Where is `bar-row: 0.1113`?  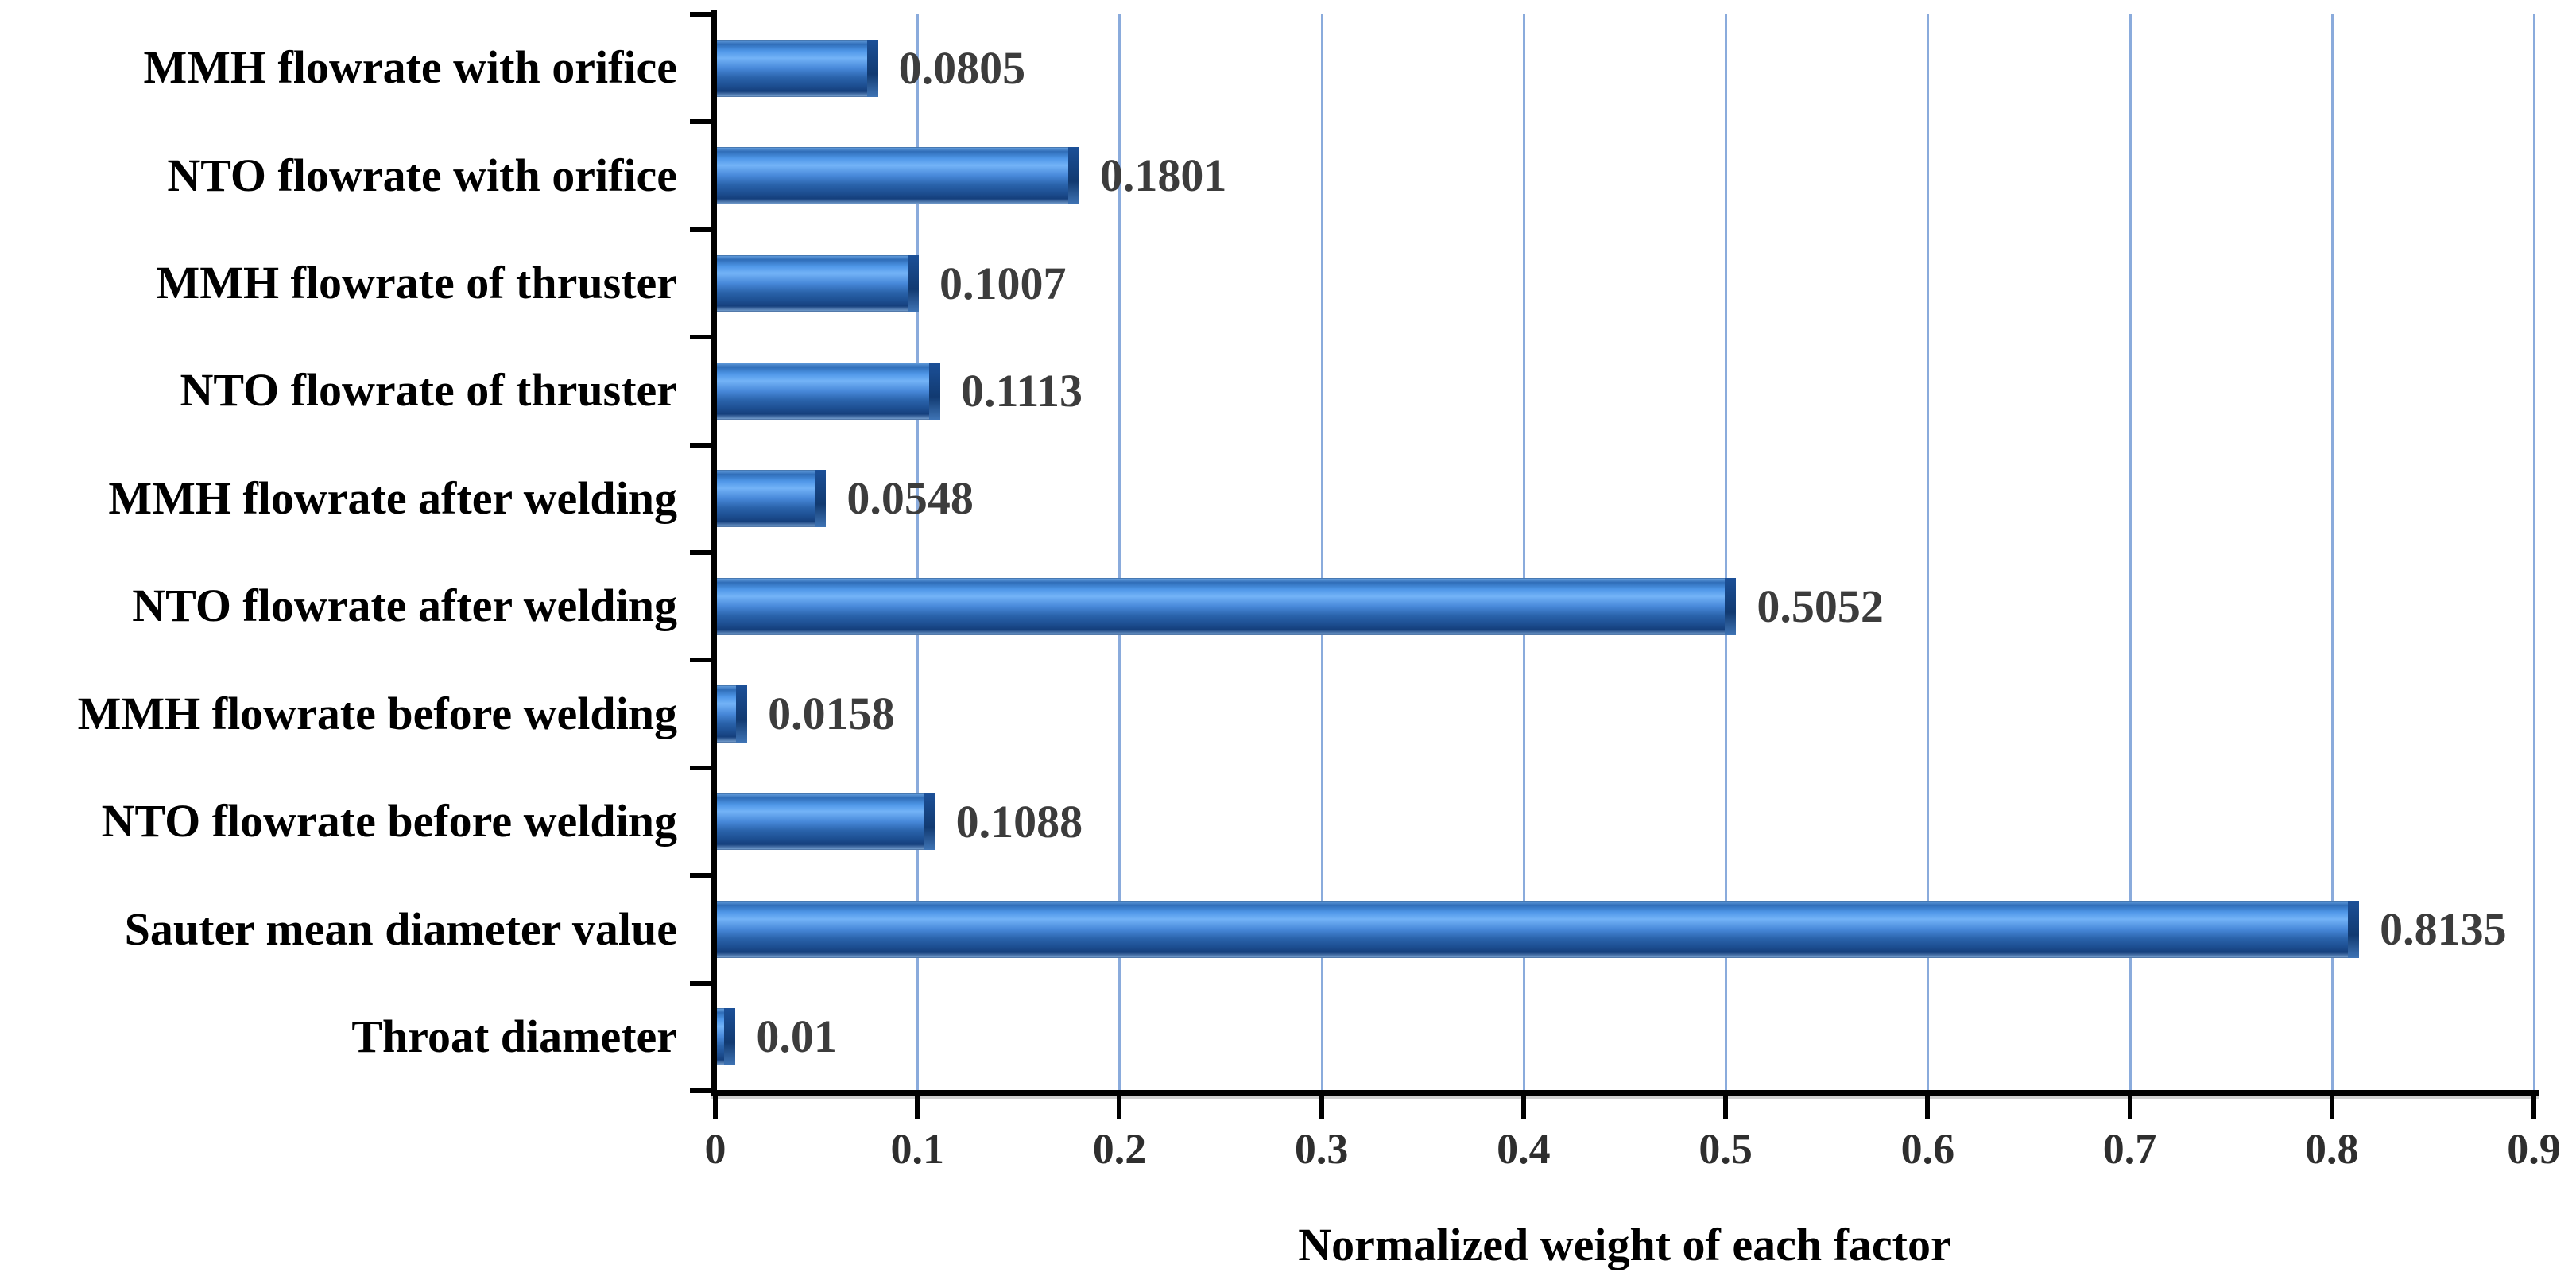 bar-row: 0.1113 is located at coordinates (1624, 390).